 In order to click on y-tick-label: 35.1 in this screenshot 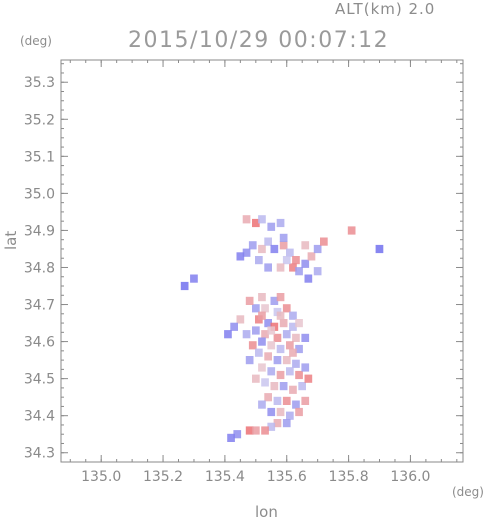, I will do `click(39, 157)`.